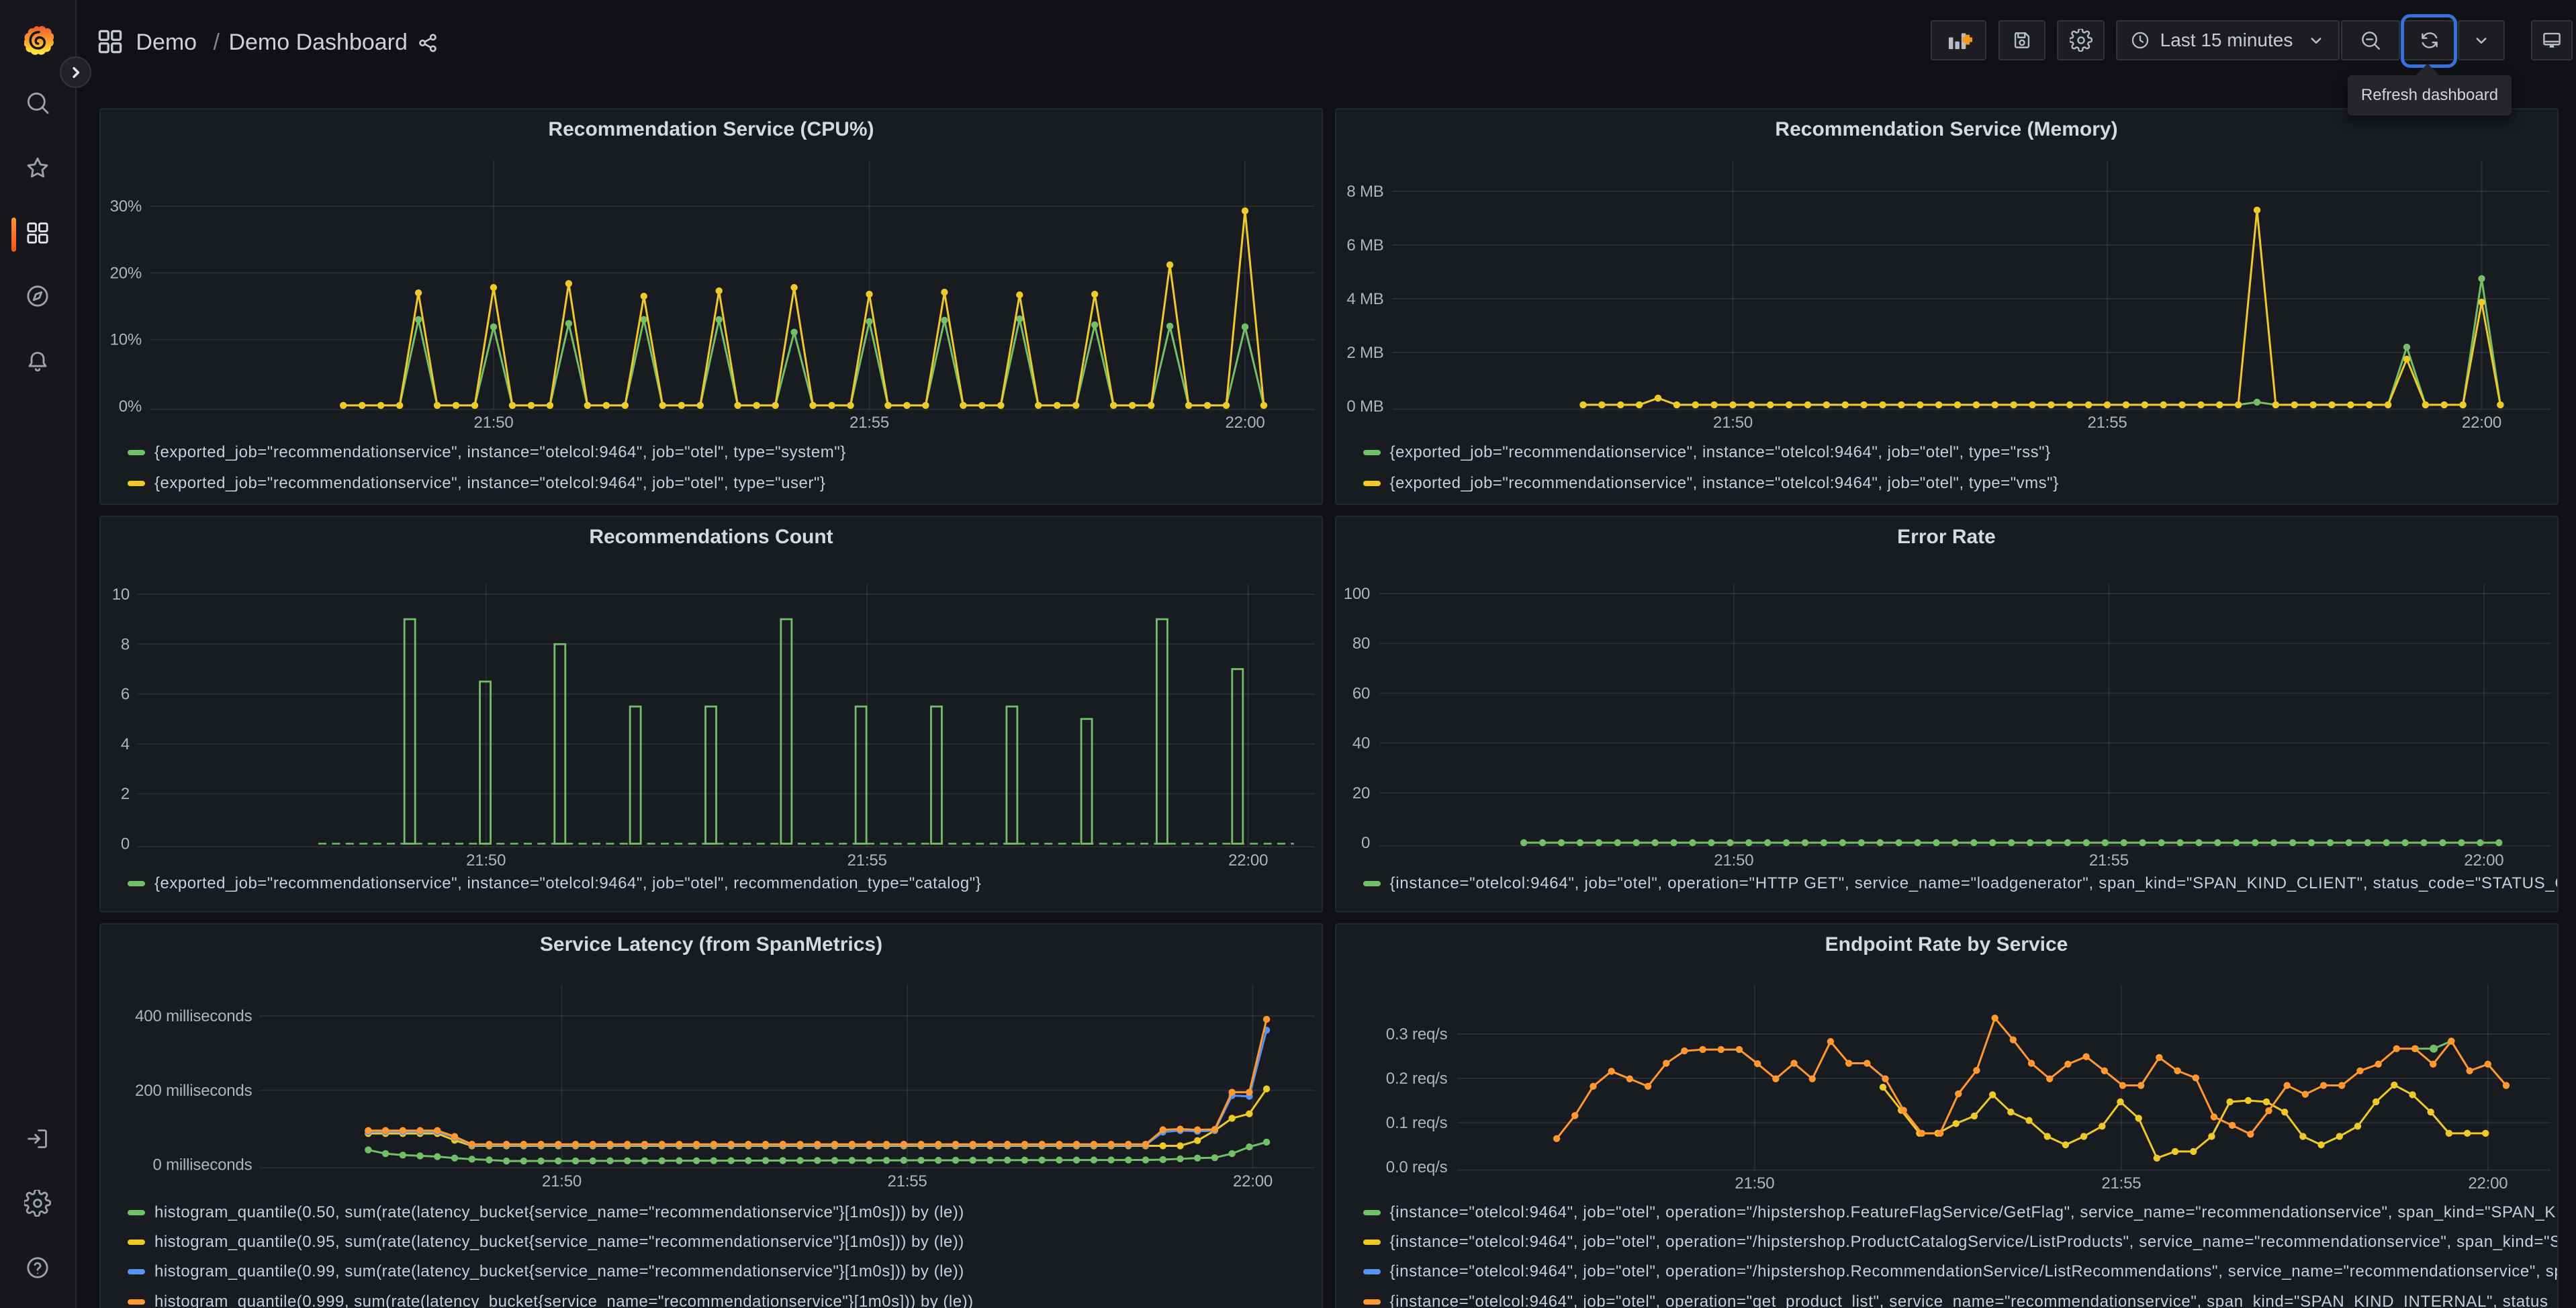 This screenshot has height=1308, width=2576. What do you see at coordinates (1416, 1167) in the screenshot?
I see `svg-text: 0.0 req/s` at bounding box center [1416, 1167].